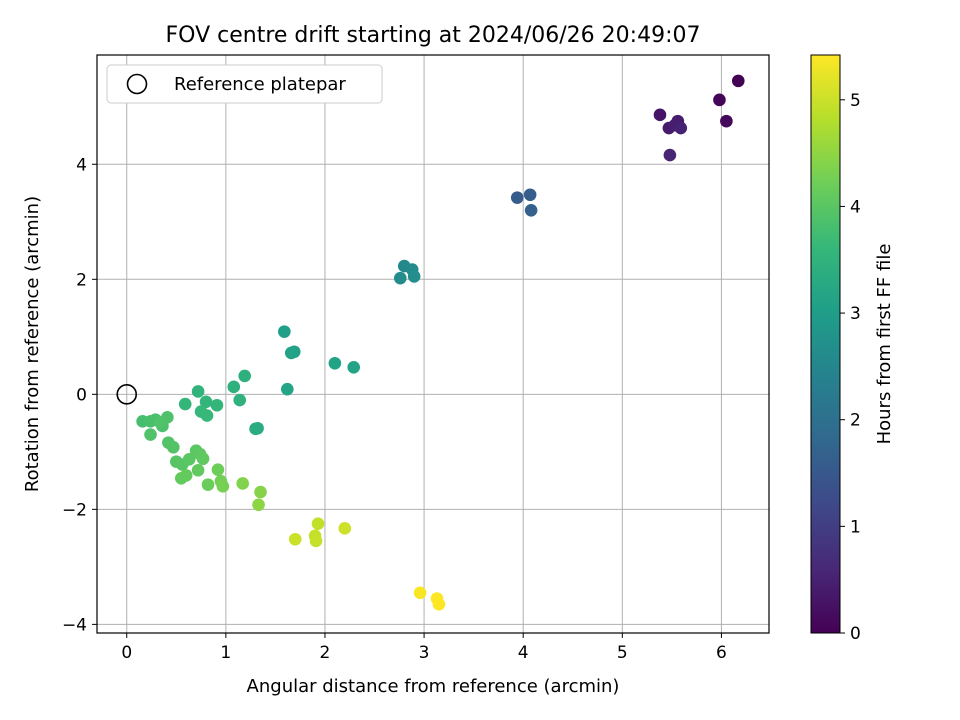 This screenshot has height=720, width=960. What do you see at coordinates (74, 510) in the screenshot?
I see `y-tick-label: −2` at bounding box center [74, 510].